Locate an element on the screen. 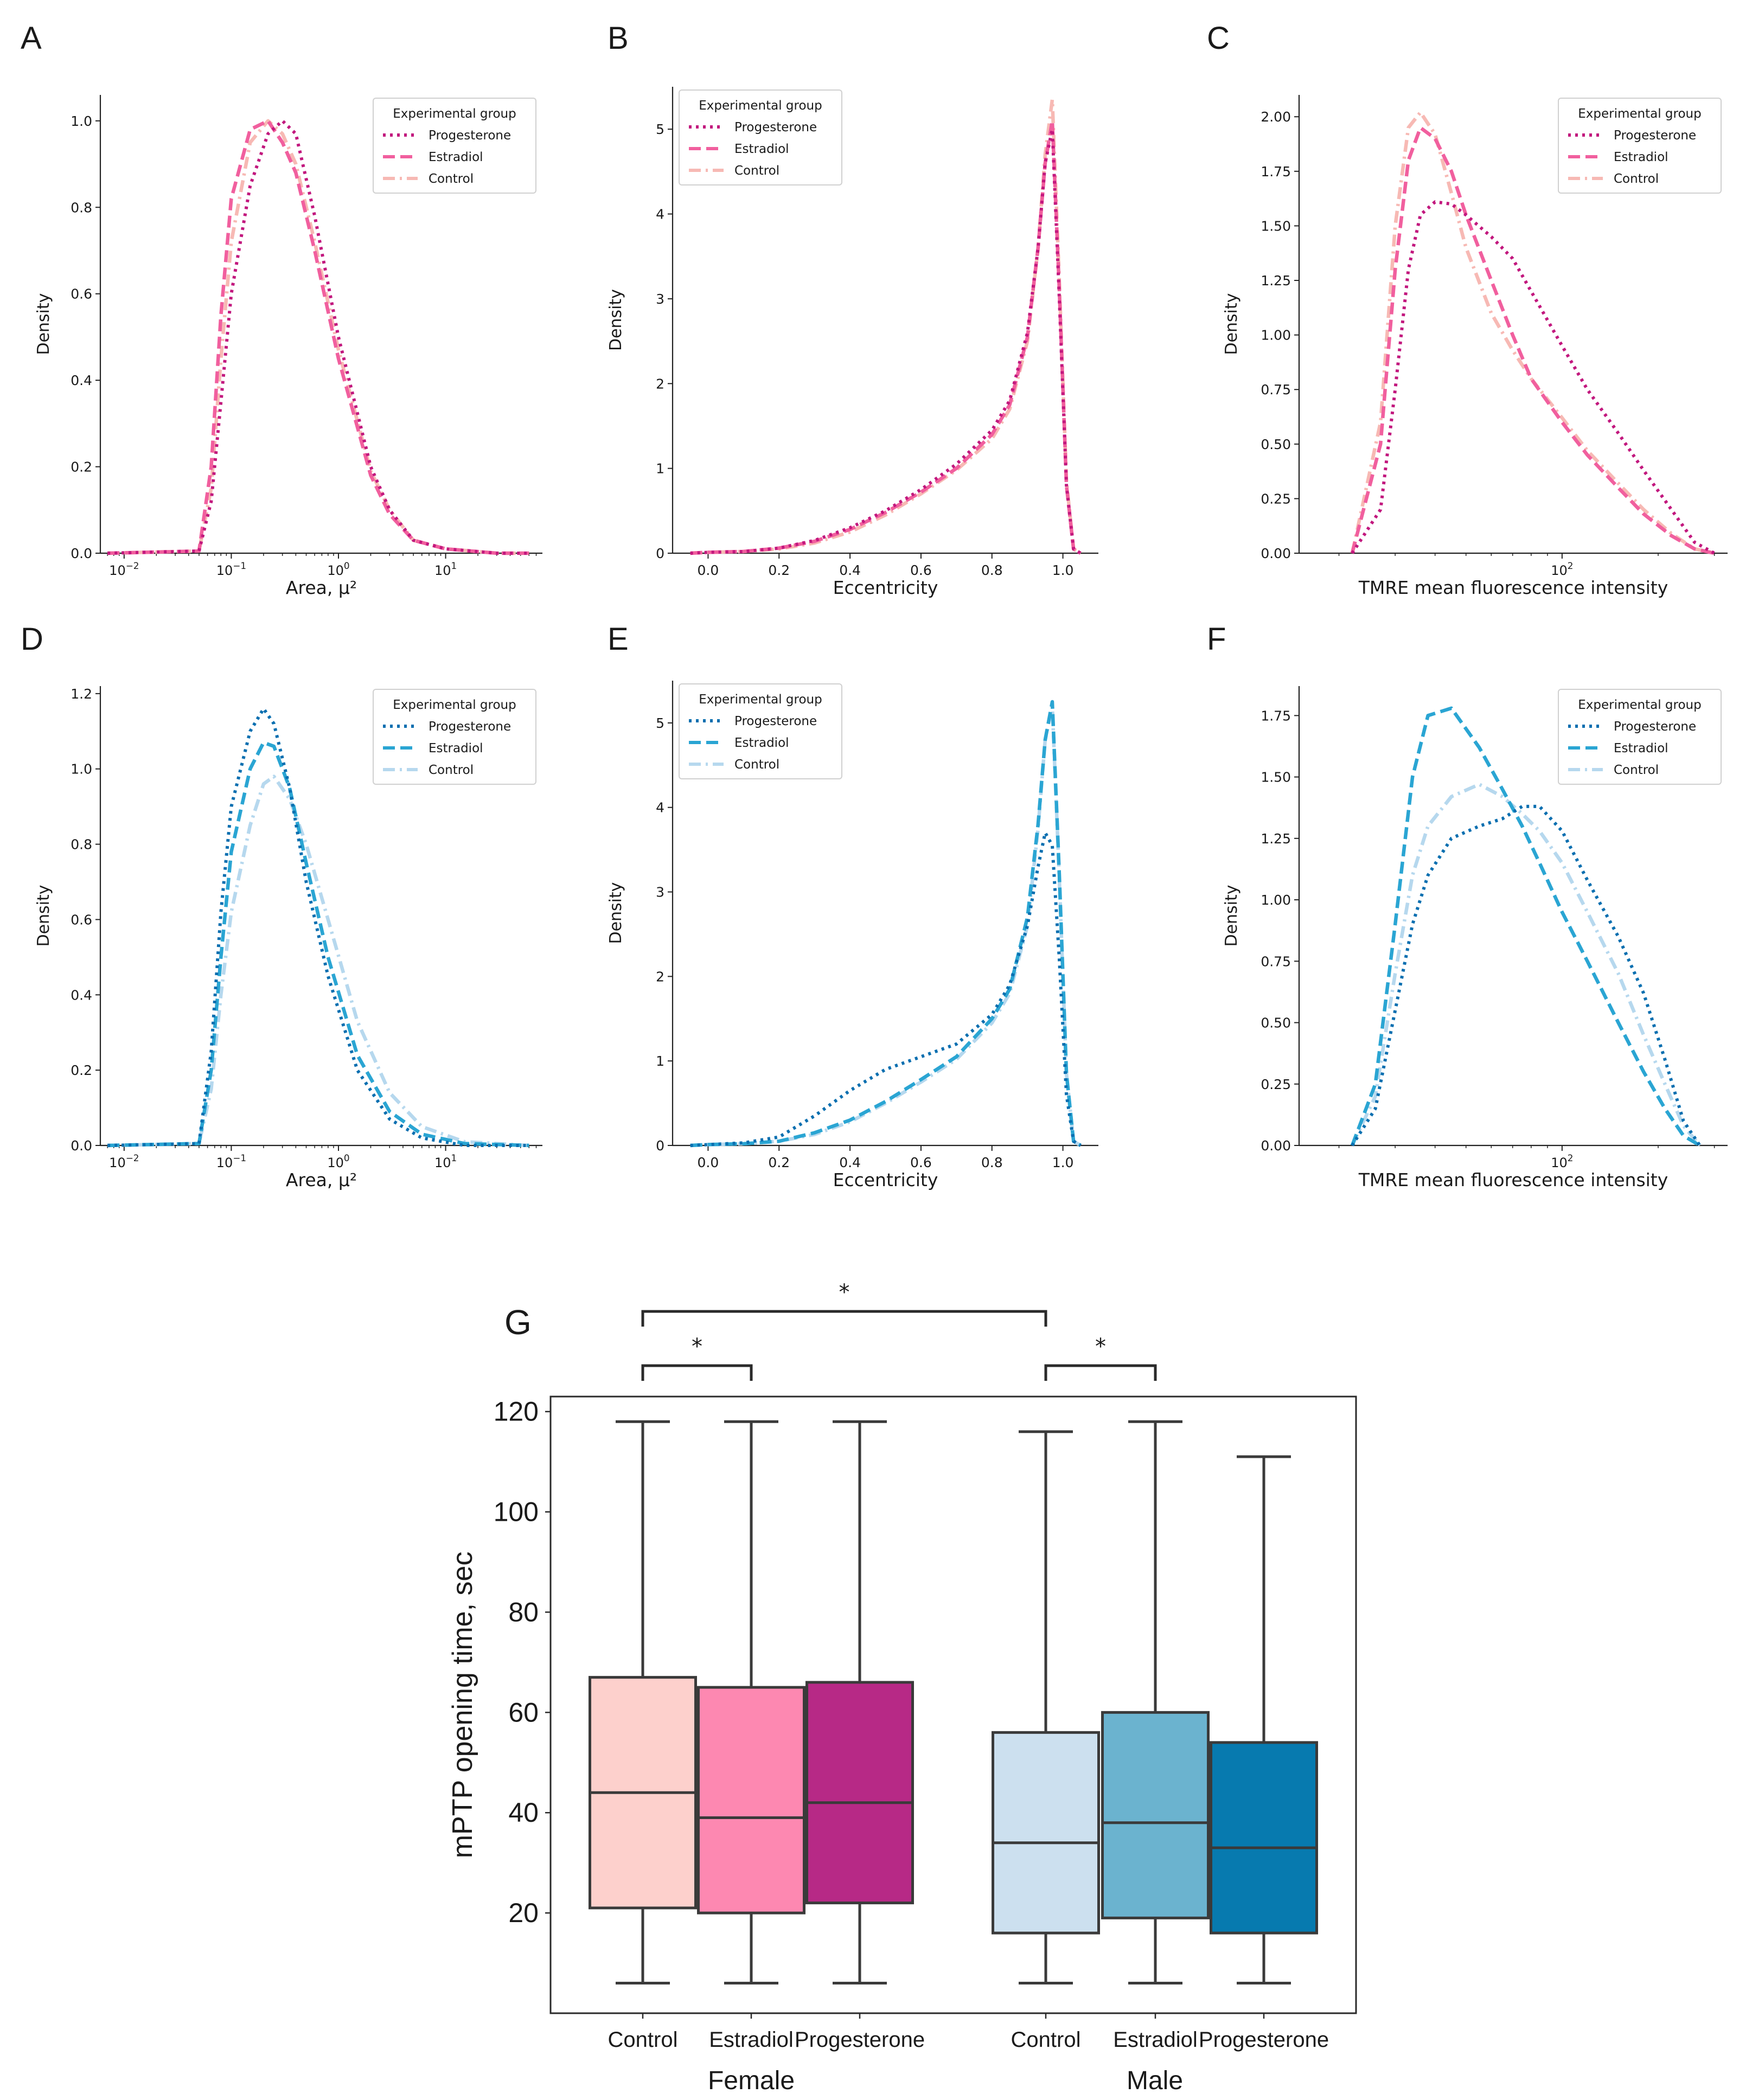 The height and width of the screenshot is (2100, 1752). box-male-progesterone is located at coordinates (1264, 1720).